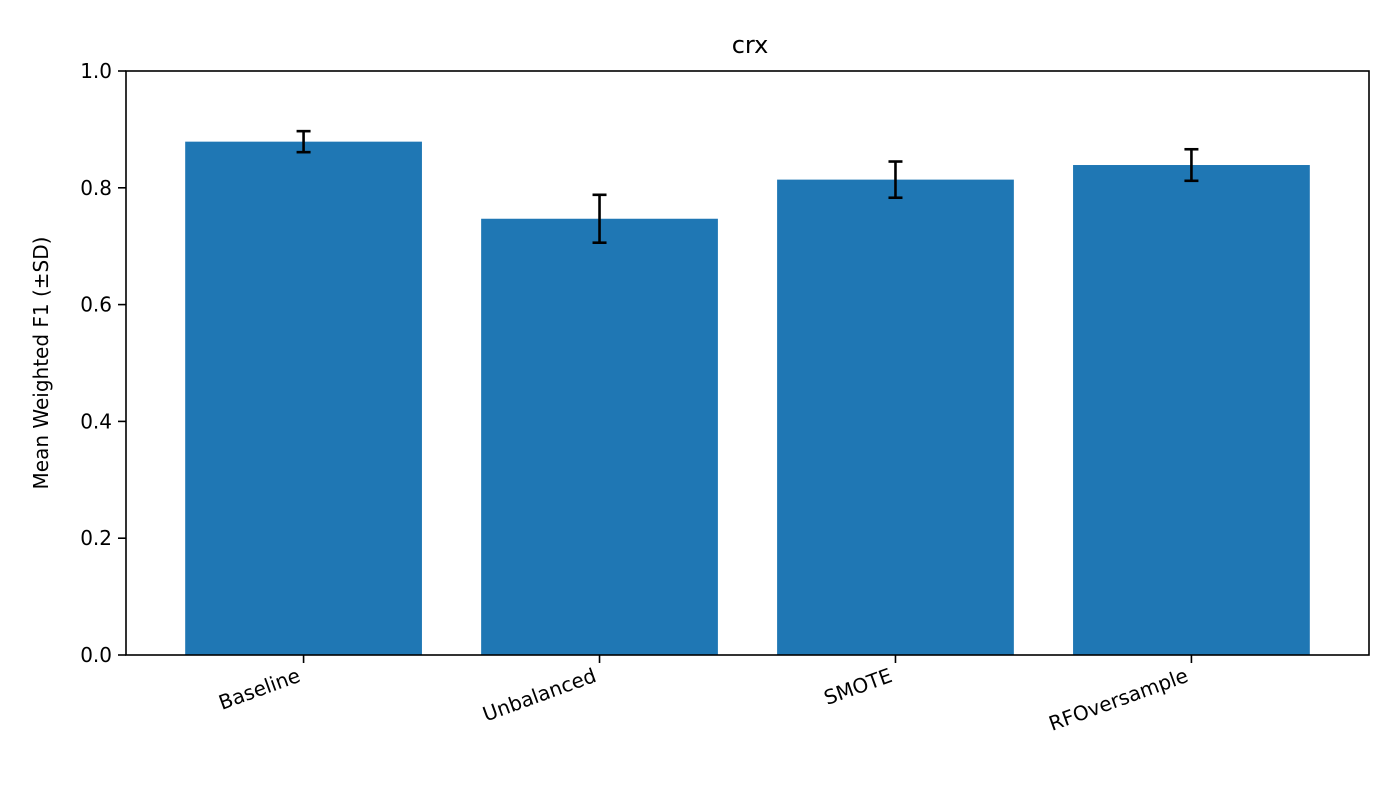 The width and height of the screenshot is (1400, 800). What do you see at coordinates (96, 188) in the screenshot?
I see `y-tick-label: 0.8` at bounding box center [96, 188].